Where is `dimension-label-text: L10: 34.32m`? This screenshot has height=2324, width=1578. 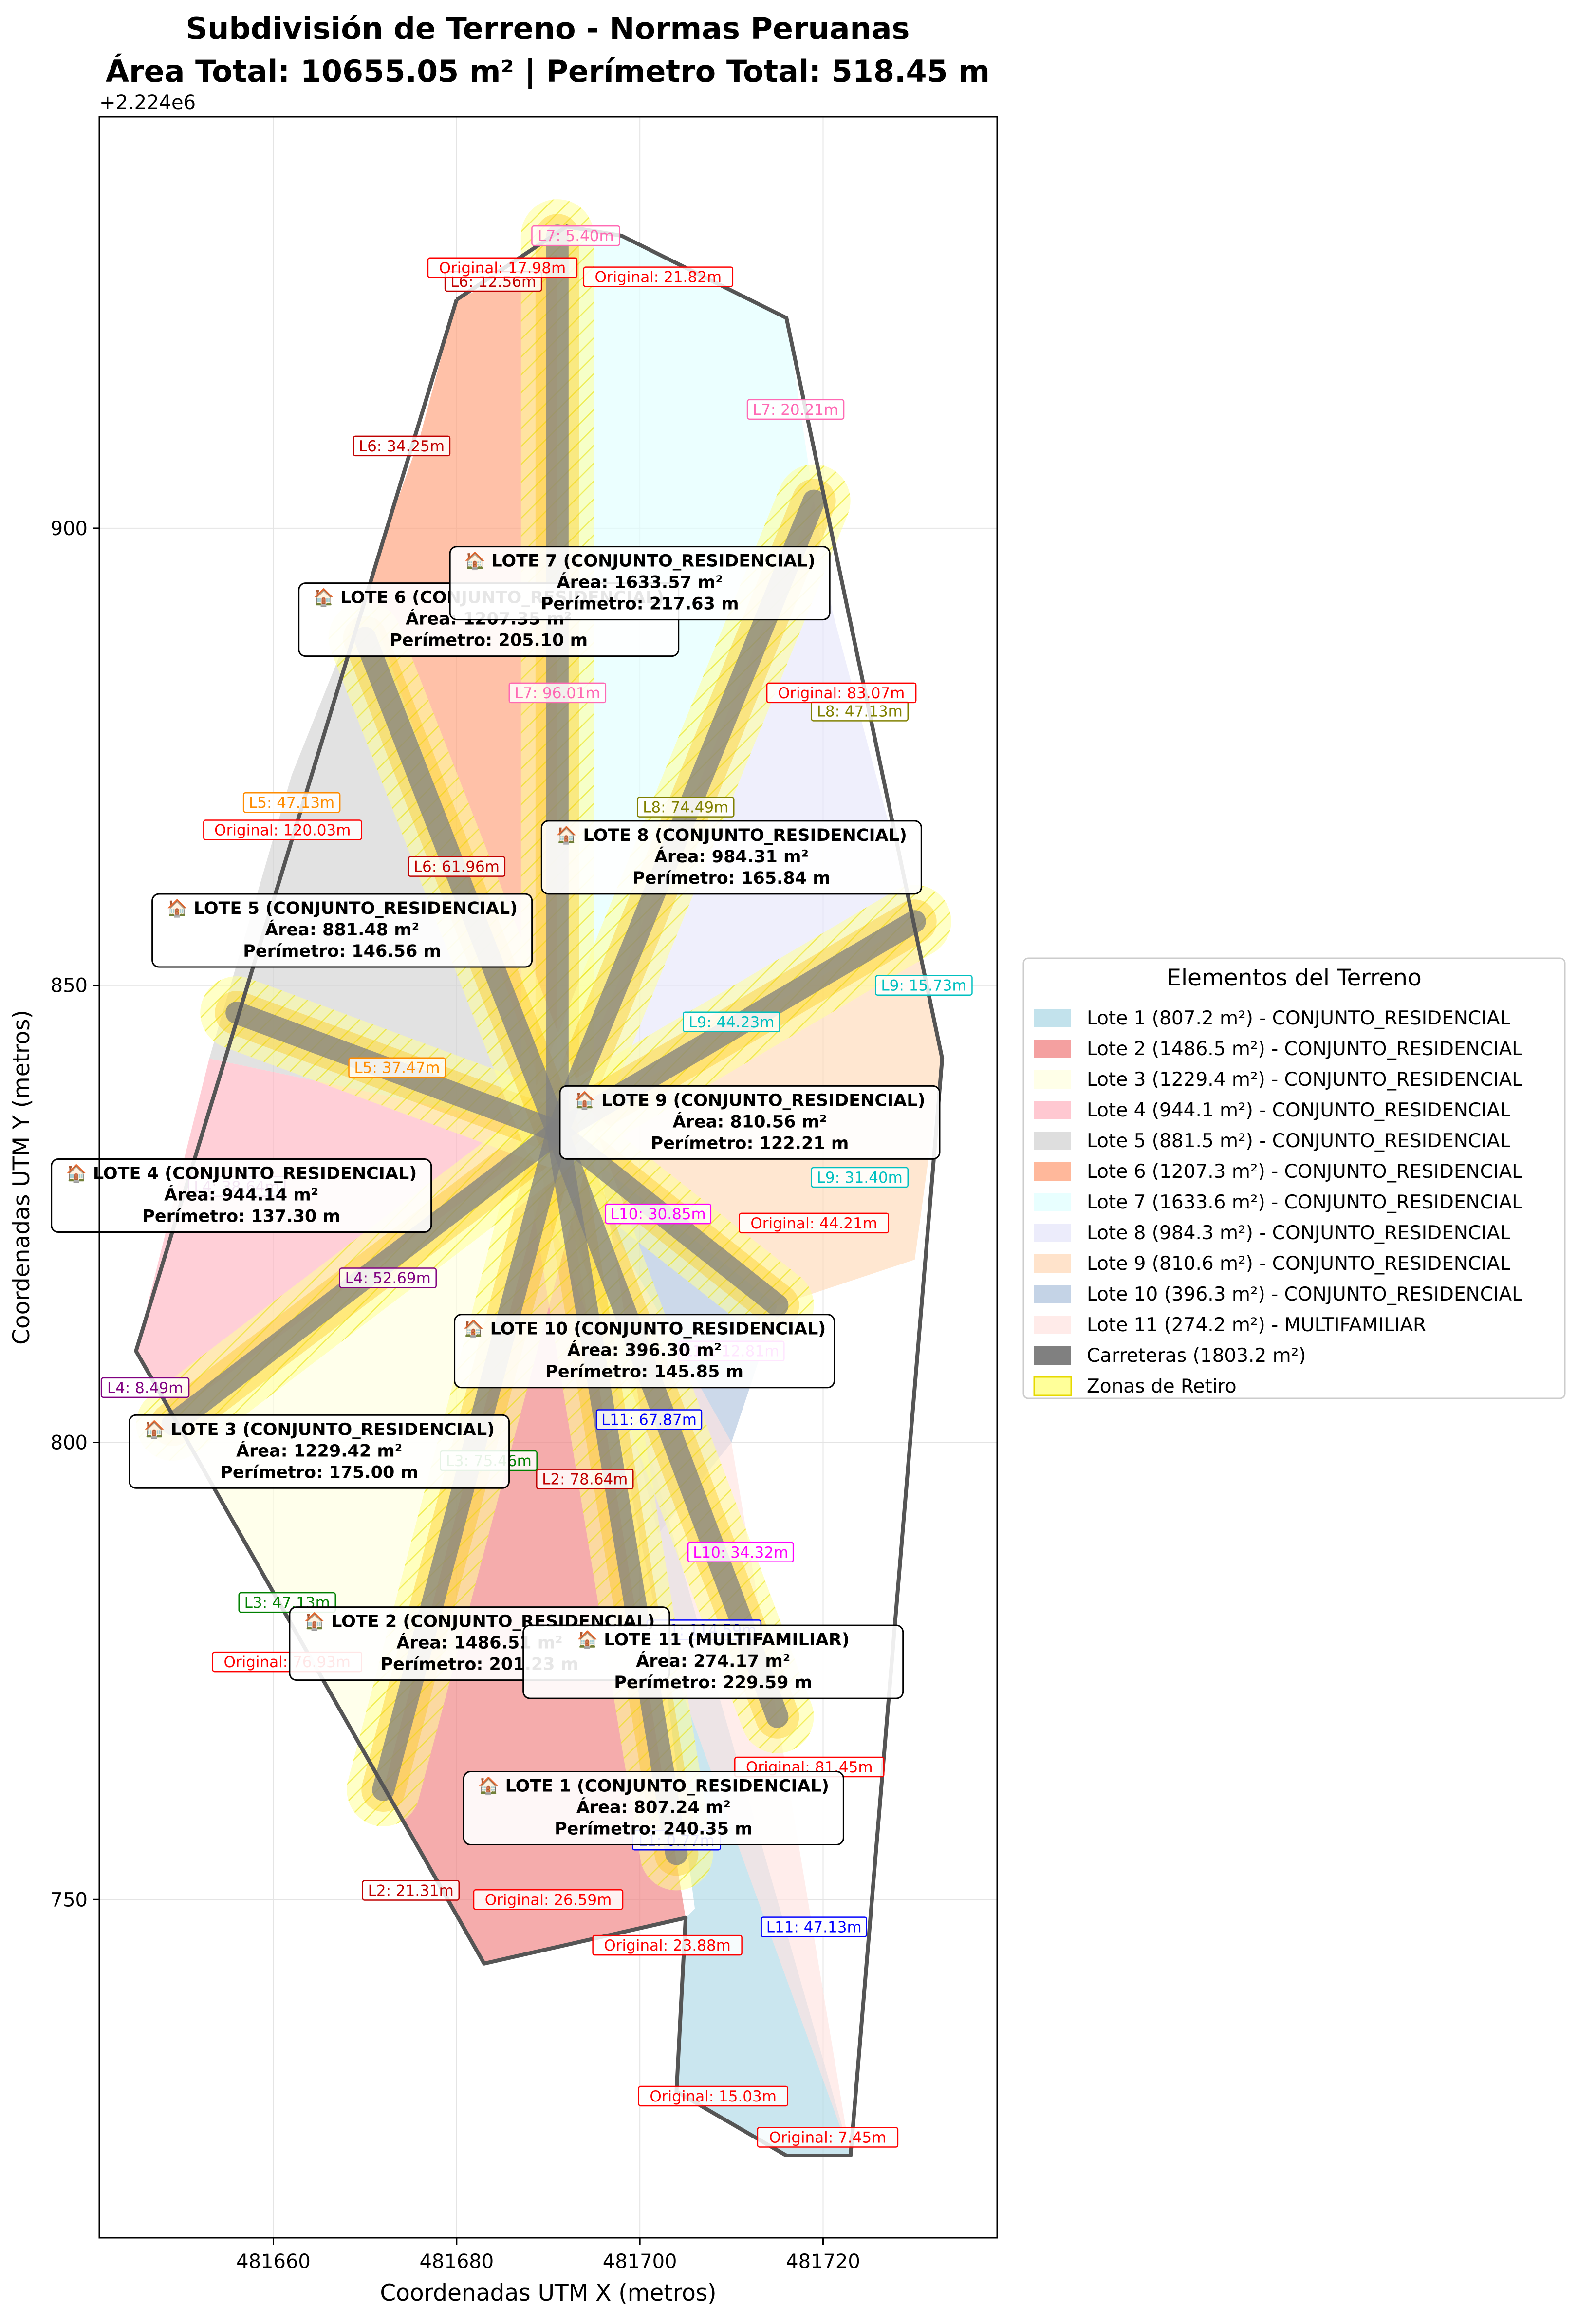 dimension-label-text: L10: 34.32m is located at coordinates (740, 1553).